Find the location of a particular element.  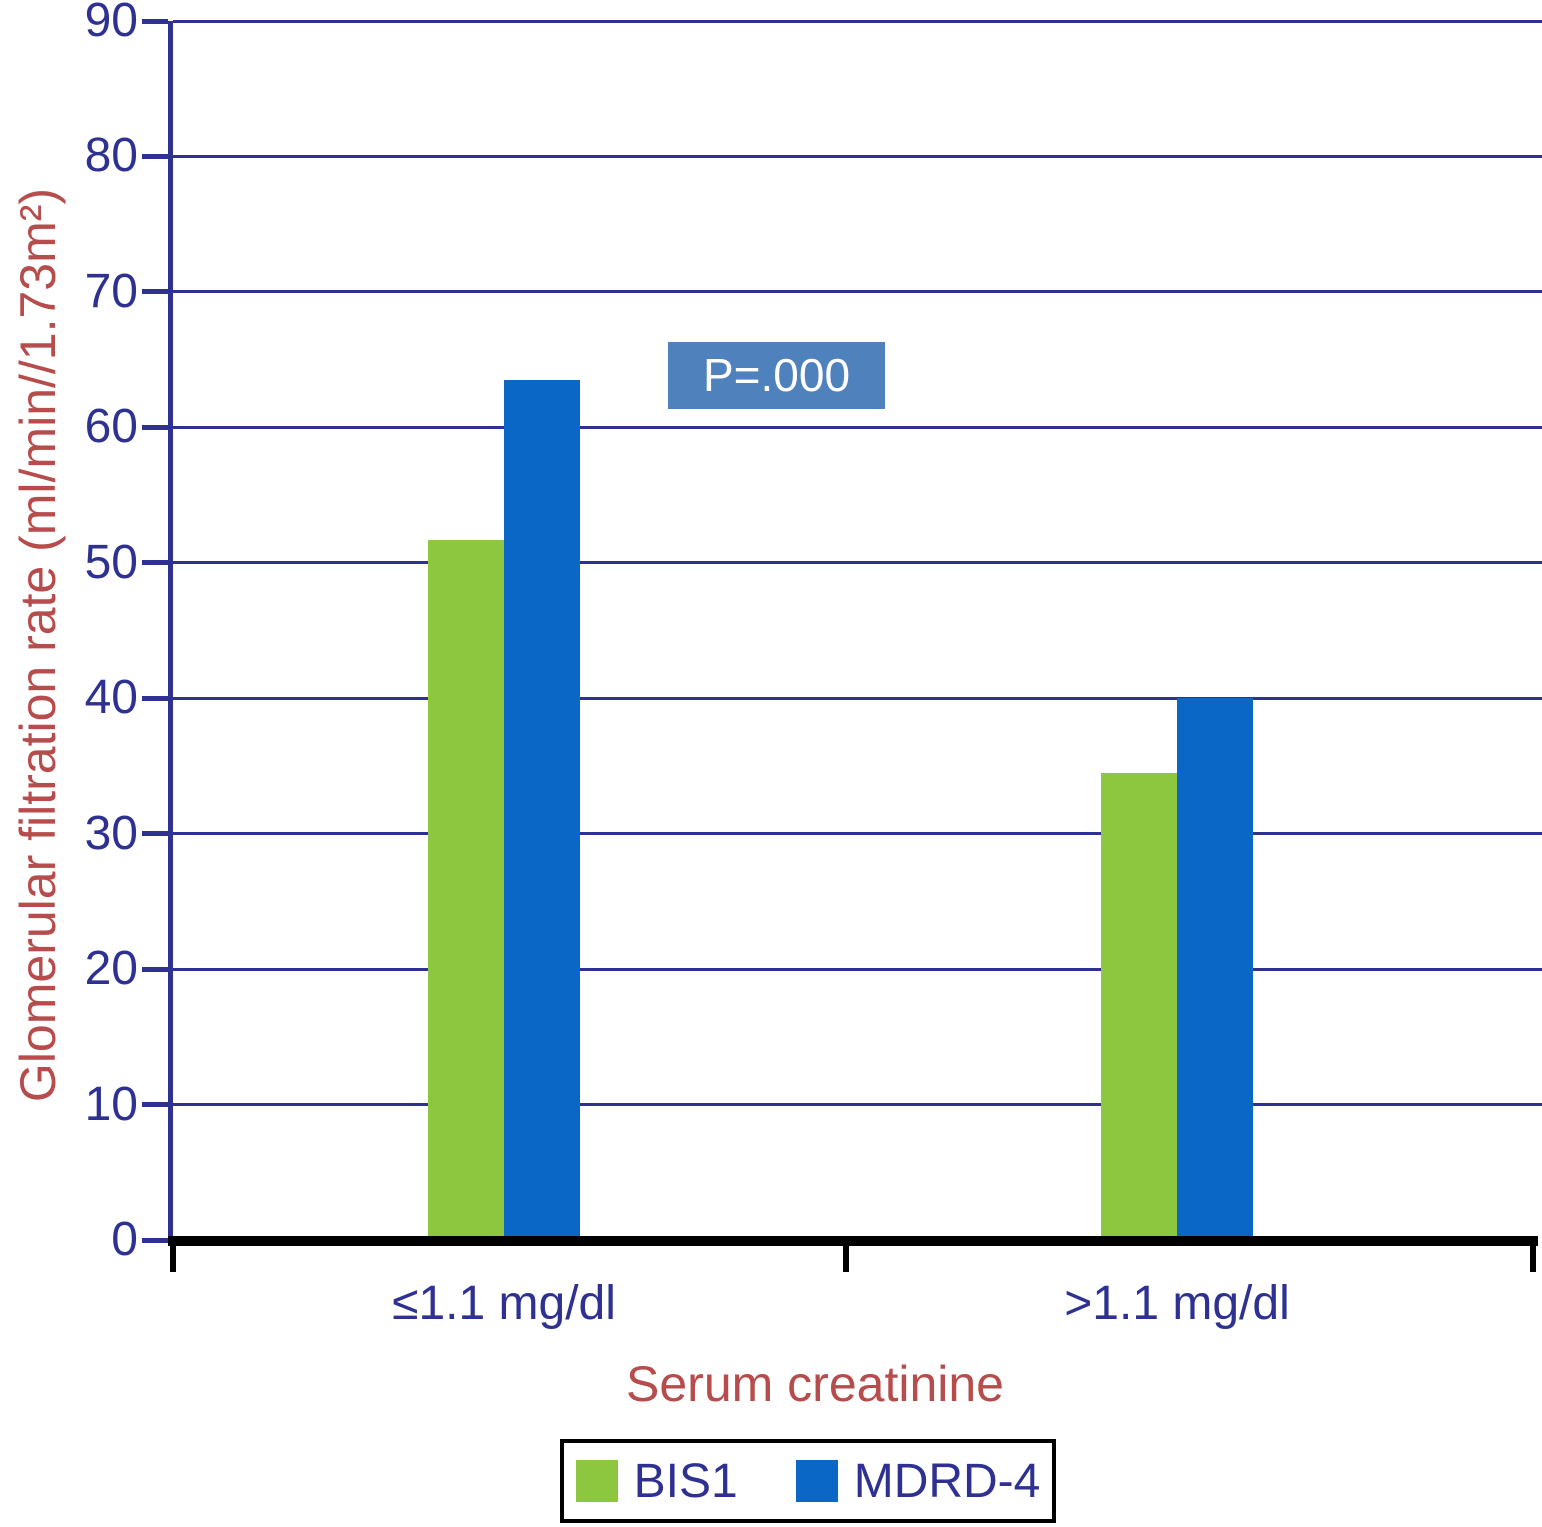

p-value-annotation: P=.000 is located at coordinates (776, 375).